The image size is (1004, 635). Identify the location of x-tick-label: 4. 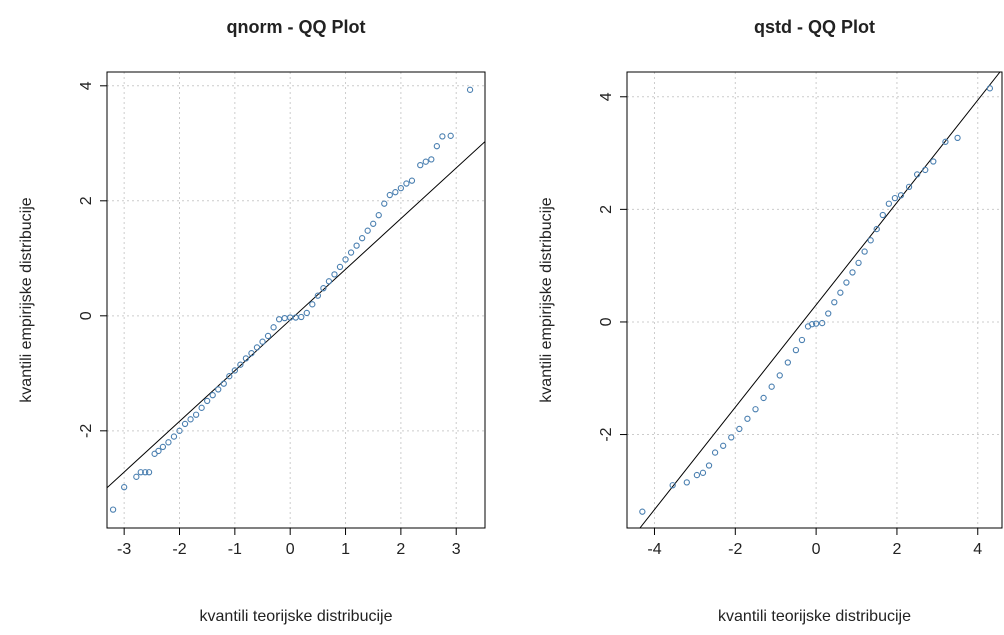
(977, 549).